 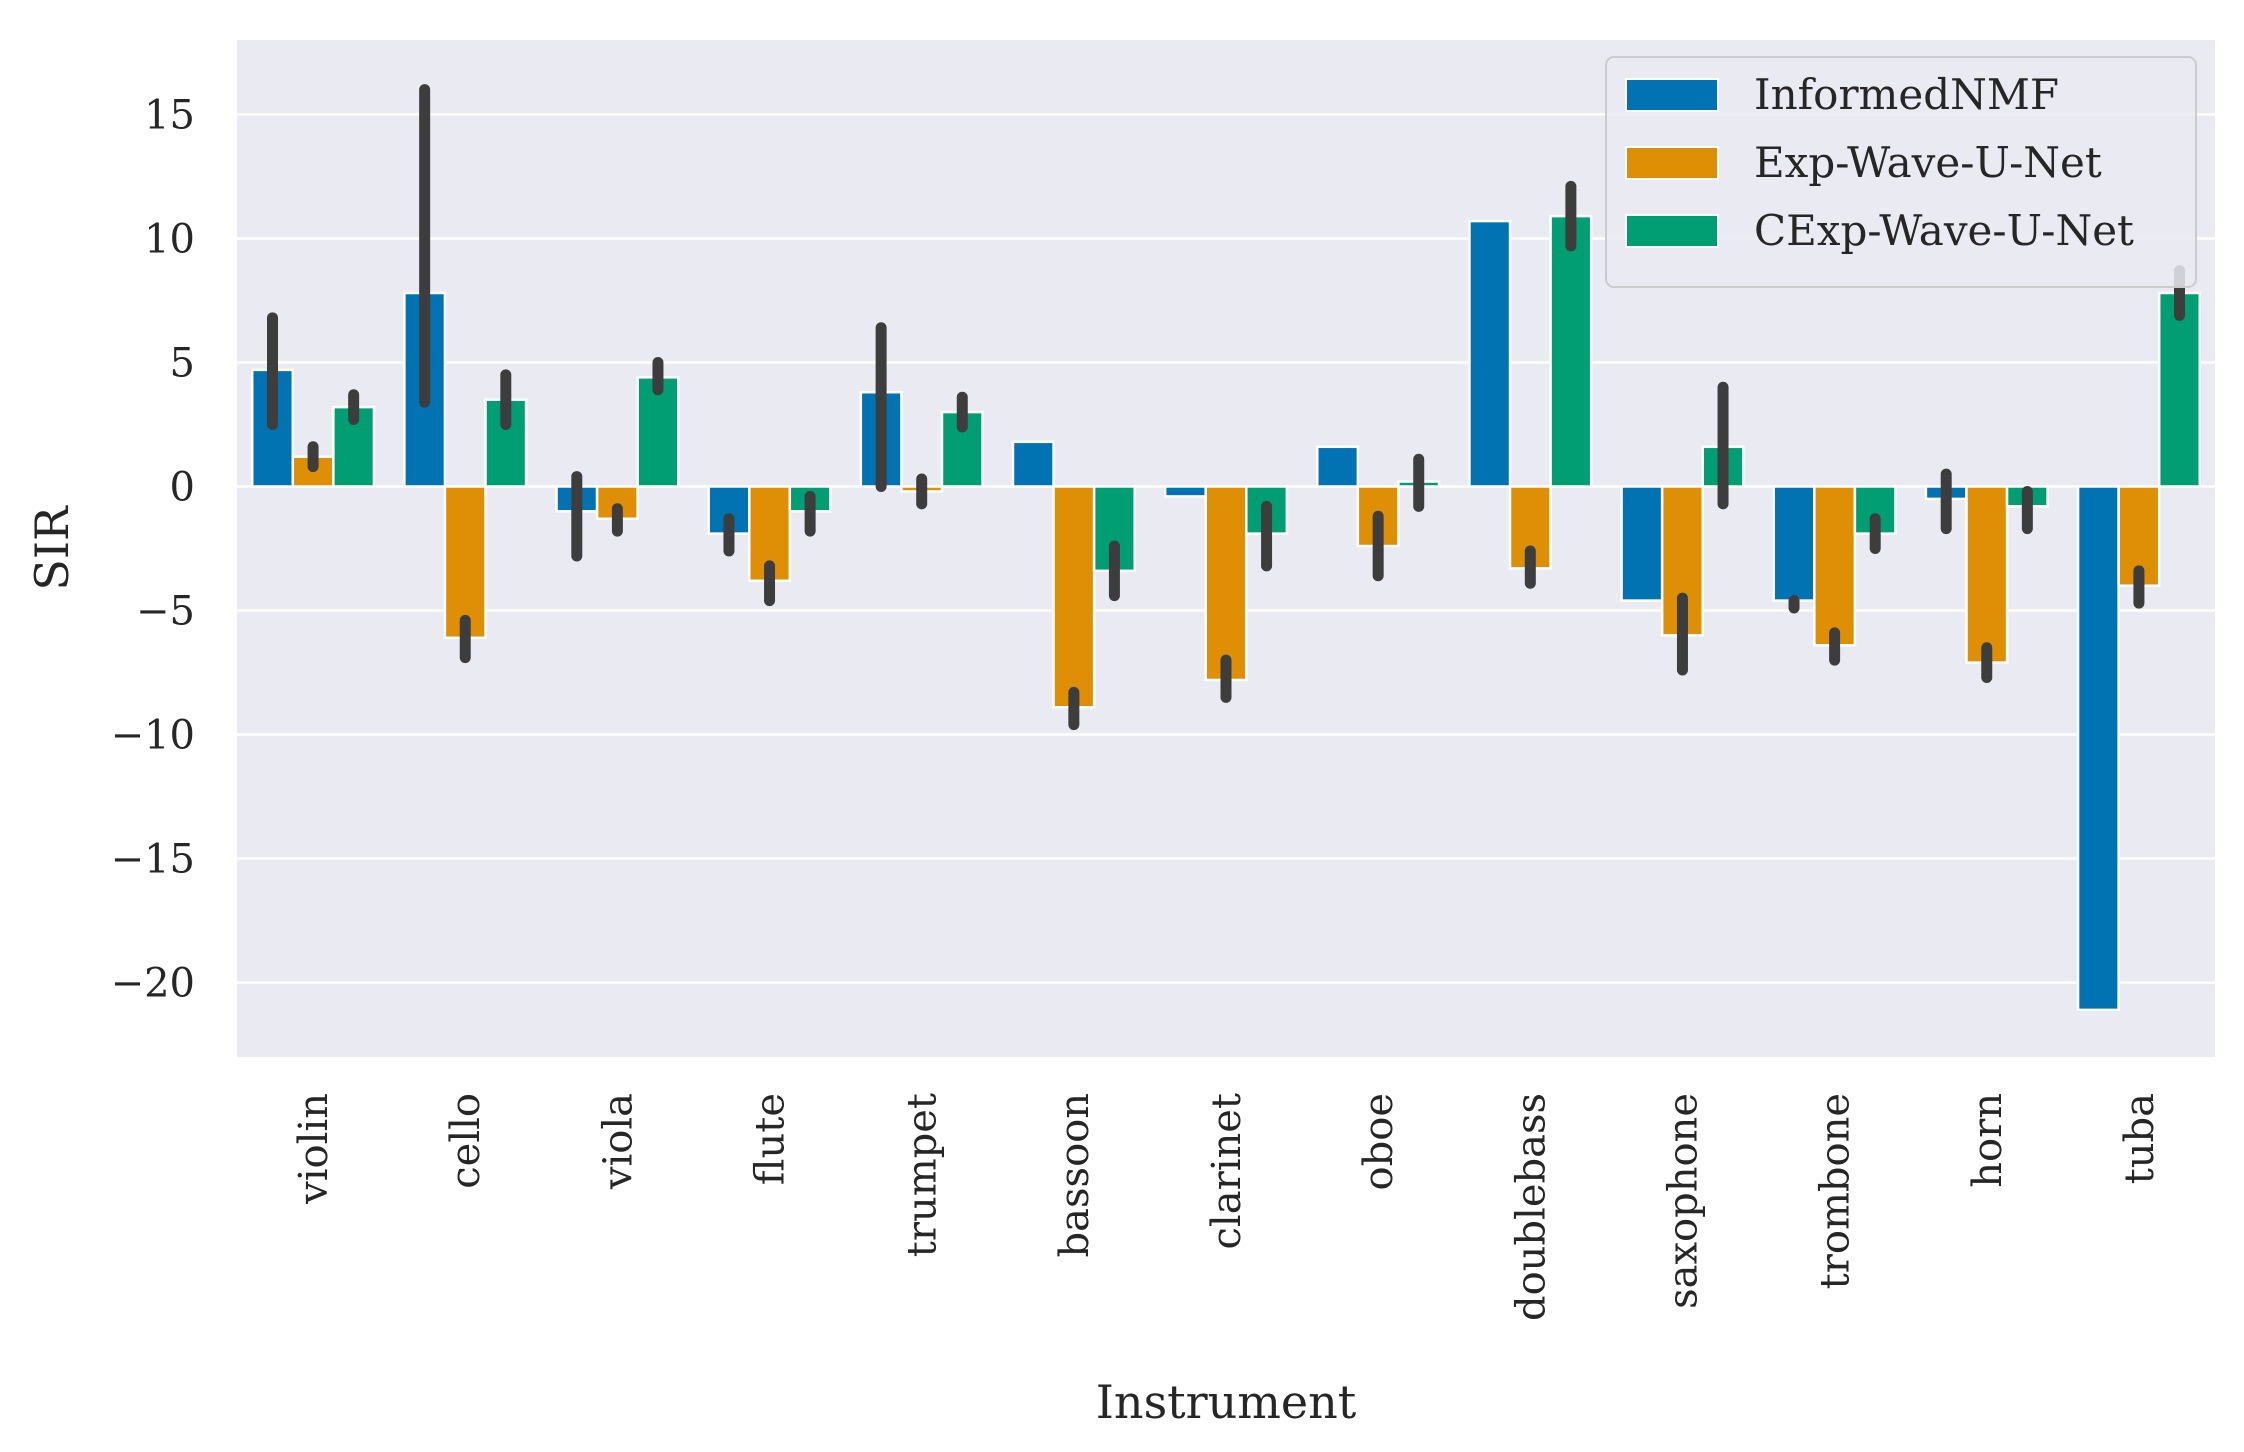 I want to click on legend: InformedNMF Exp-Wave-U-Net CExp-Wave-U-Net, so click(x=1901, y=172).